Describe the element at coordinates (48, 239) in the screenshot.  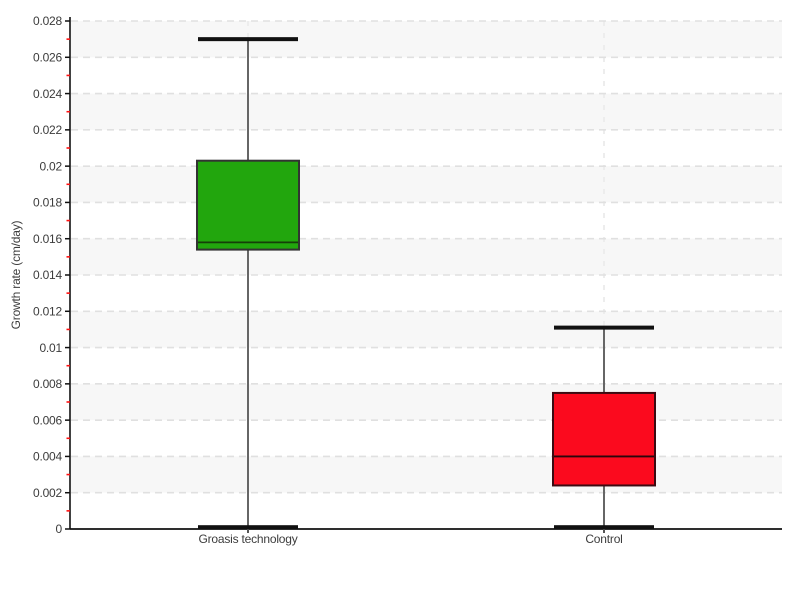
I see `y-tick-label: 0.016` at that location.